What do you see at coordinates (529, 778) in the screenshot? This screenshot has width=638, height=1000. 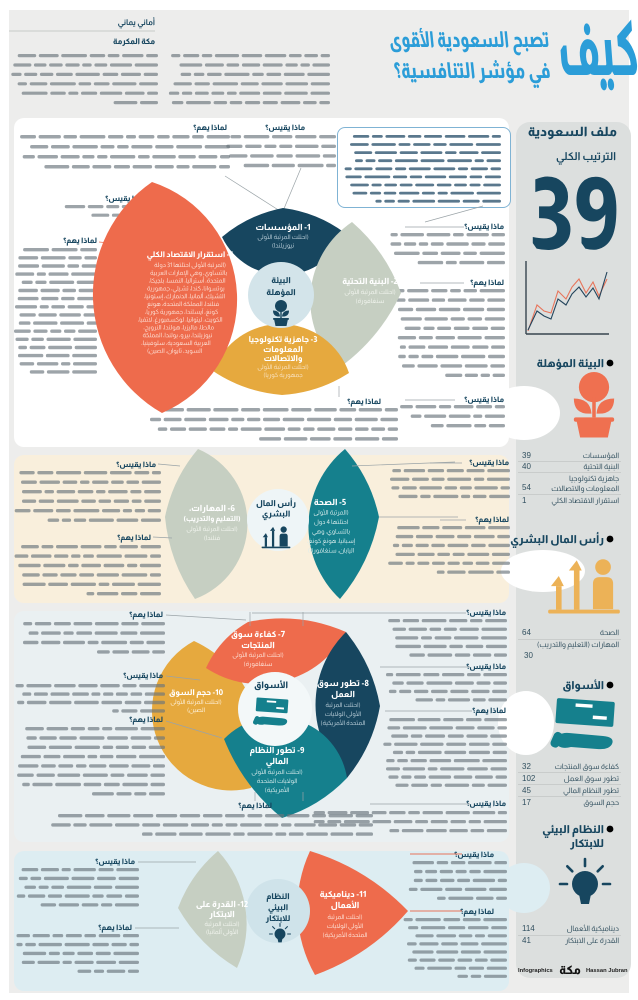 I see `svg-text: 102` at bounding box center [529, 778].